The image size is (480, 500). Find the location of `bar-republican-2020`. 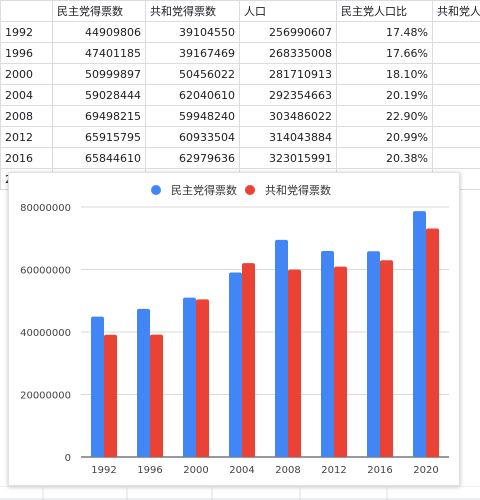

bar-republican-2020 is located at coordinates (432, 342).